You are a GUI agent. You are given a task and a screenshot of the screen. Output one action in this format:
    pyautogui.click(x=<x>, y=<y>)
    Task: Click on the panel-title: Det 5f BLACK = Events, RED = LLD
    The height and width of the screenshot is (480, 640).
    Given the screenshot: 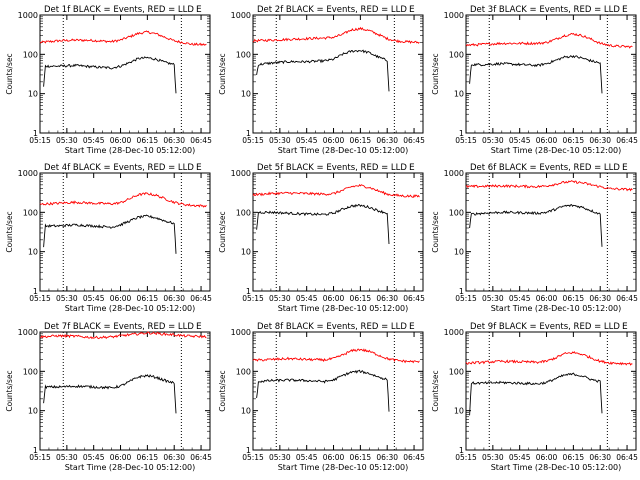 What is the action you would take?
    pyautogui.click(x=332, y=168)
    